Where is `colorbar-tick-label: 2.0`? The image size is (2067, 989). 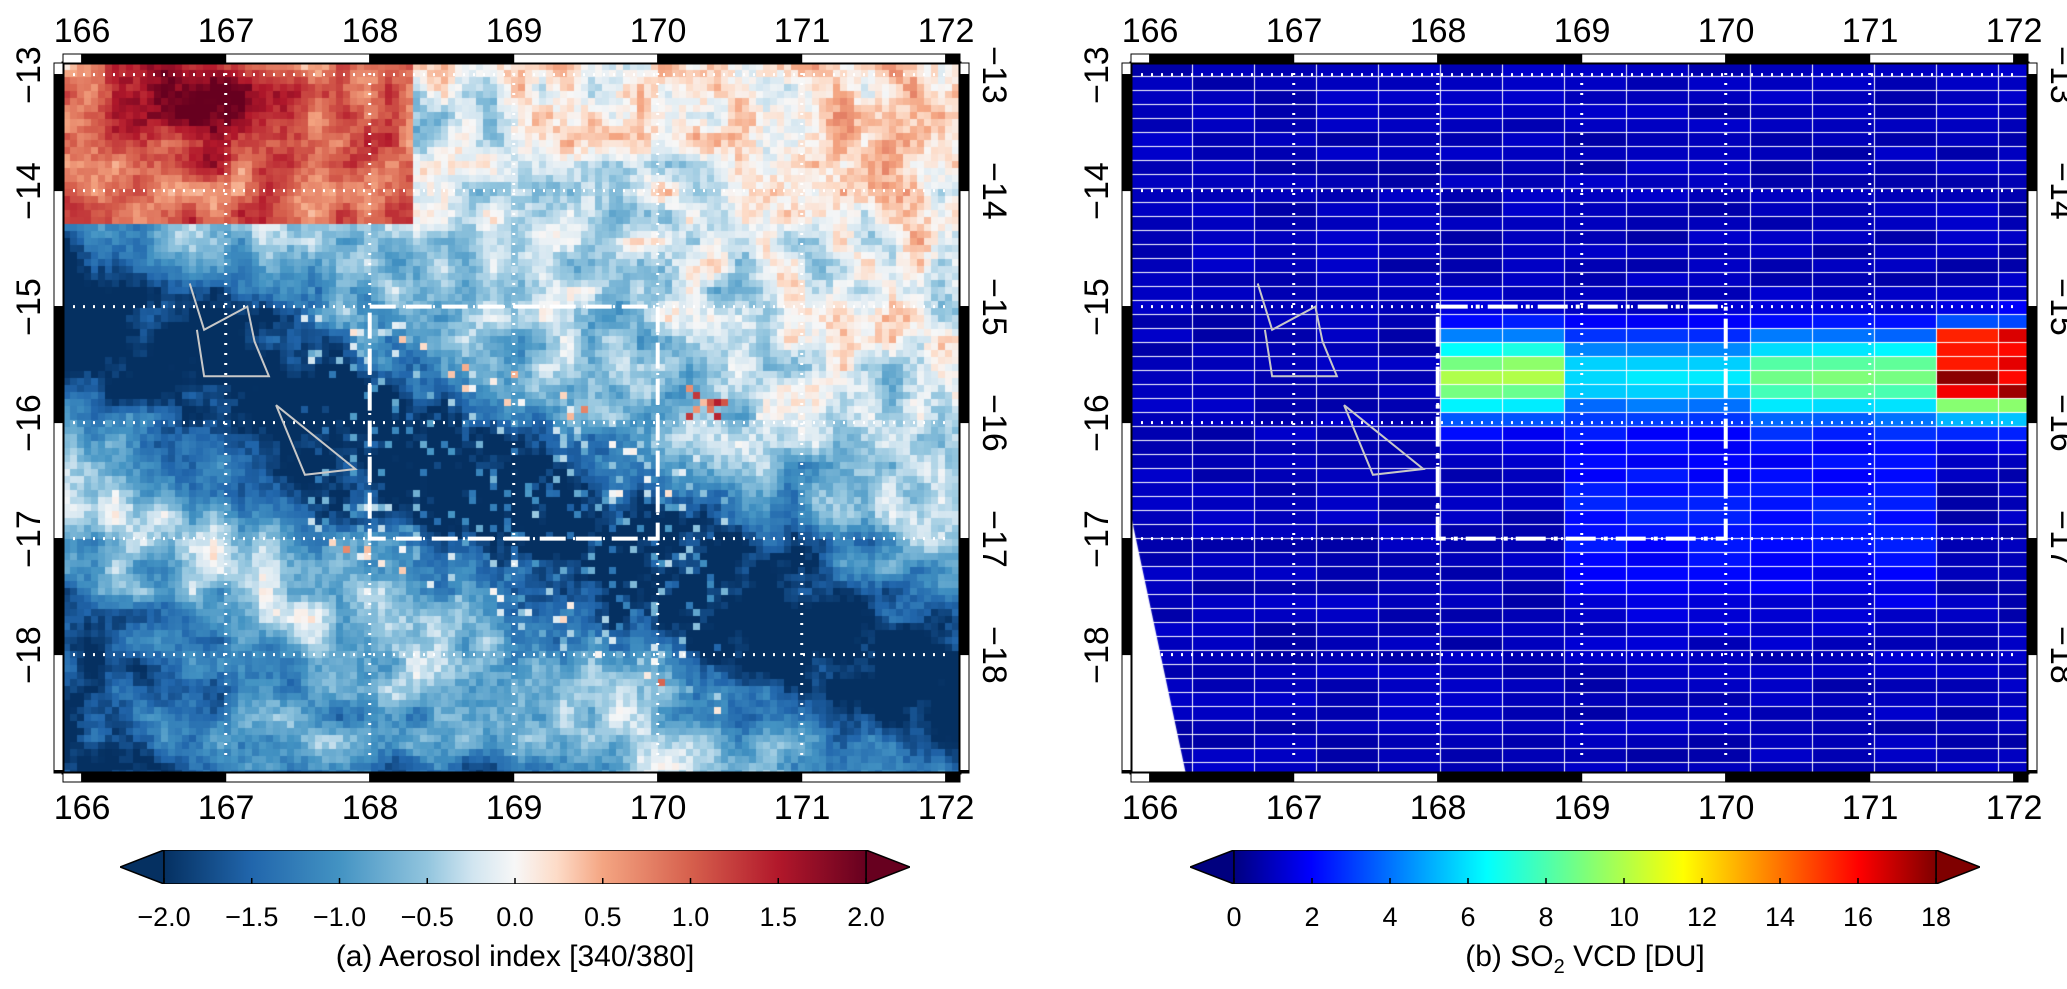 colorbar-tick-label: 2.0 is located at coordinates (866, 917).